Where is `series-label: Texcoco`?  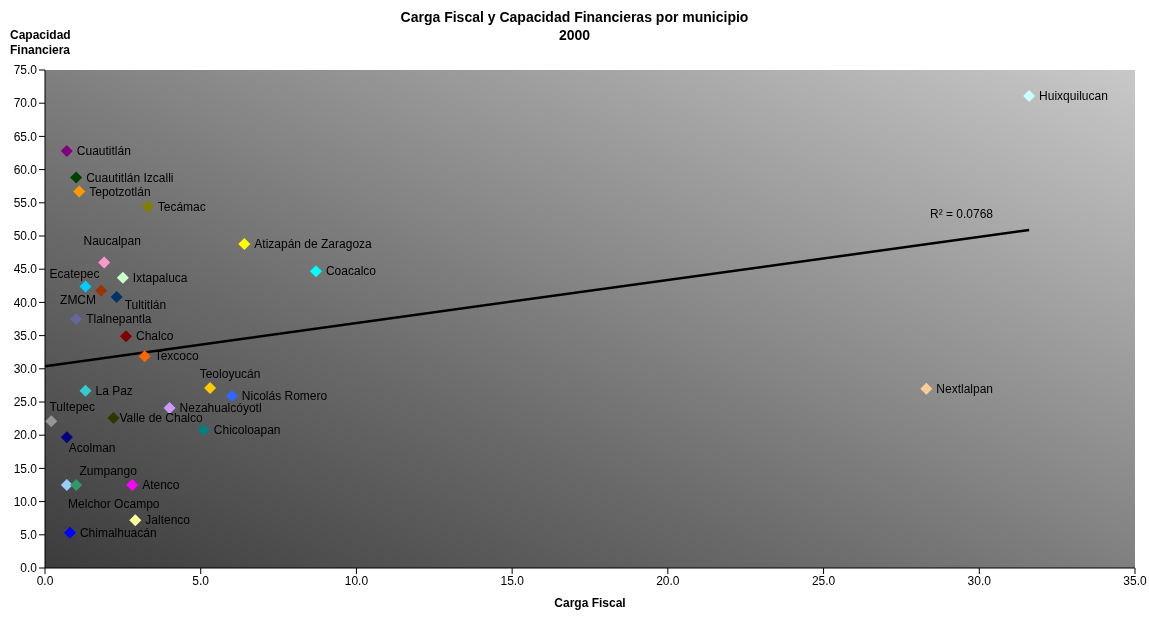 series-label: Texcoco is located at coordinates (176, 356).